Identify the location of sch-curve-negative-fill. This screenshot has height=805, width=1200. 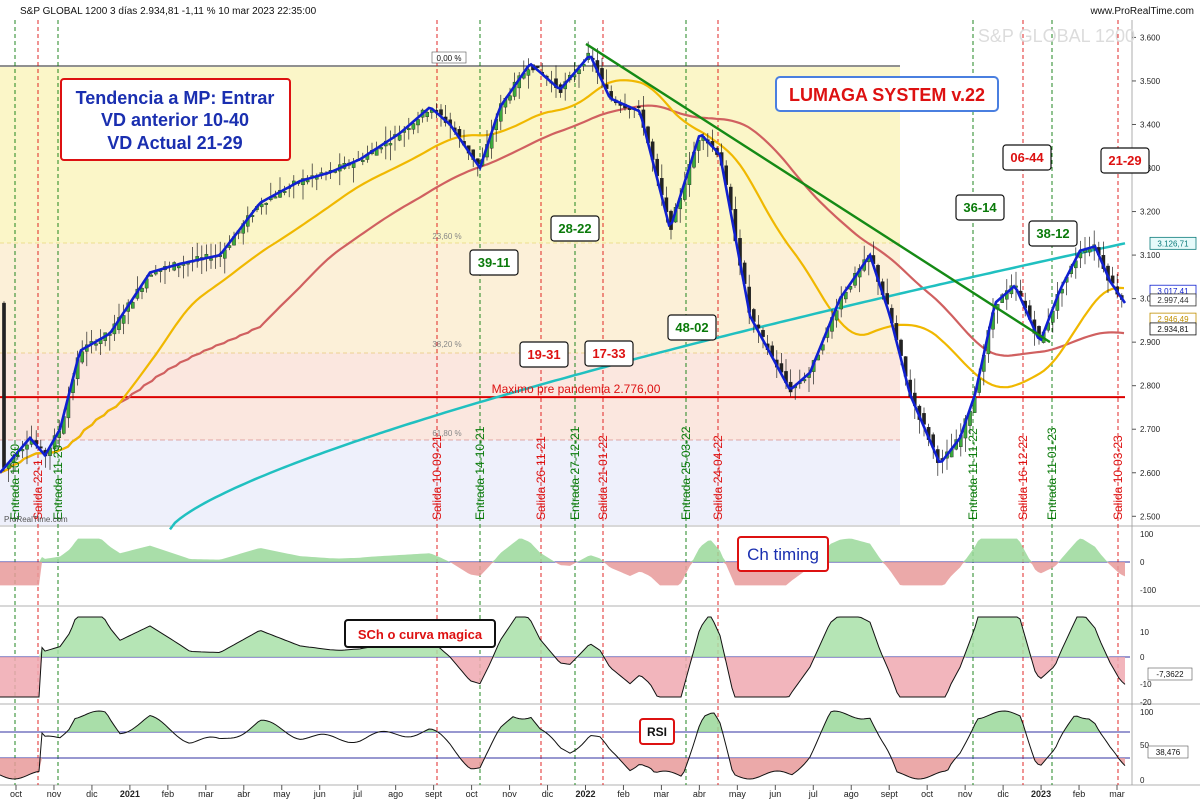
(562, 677).